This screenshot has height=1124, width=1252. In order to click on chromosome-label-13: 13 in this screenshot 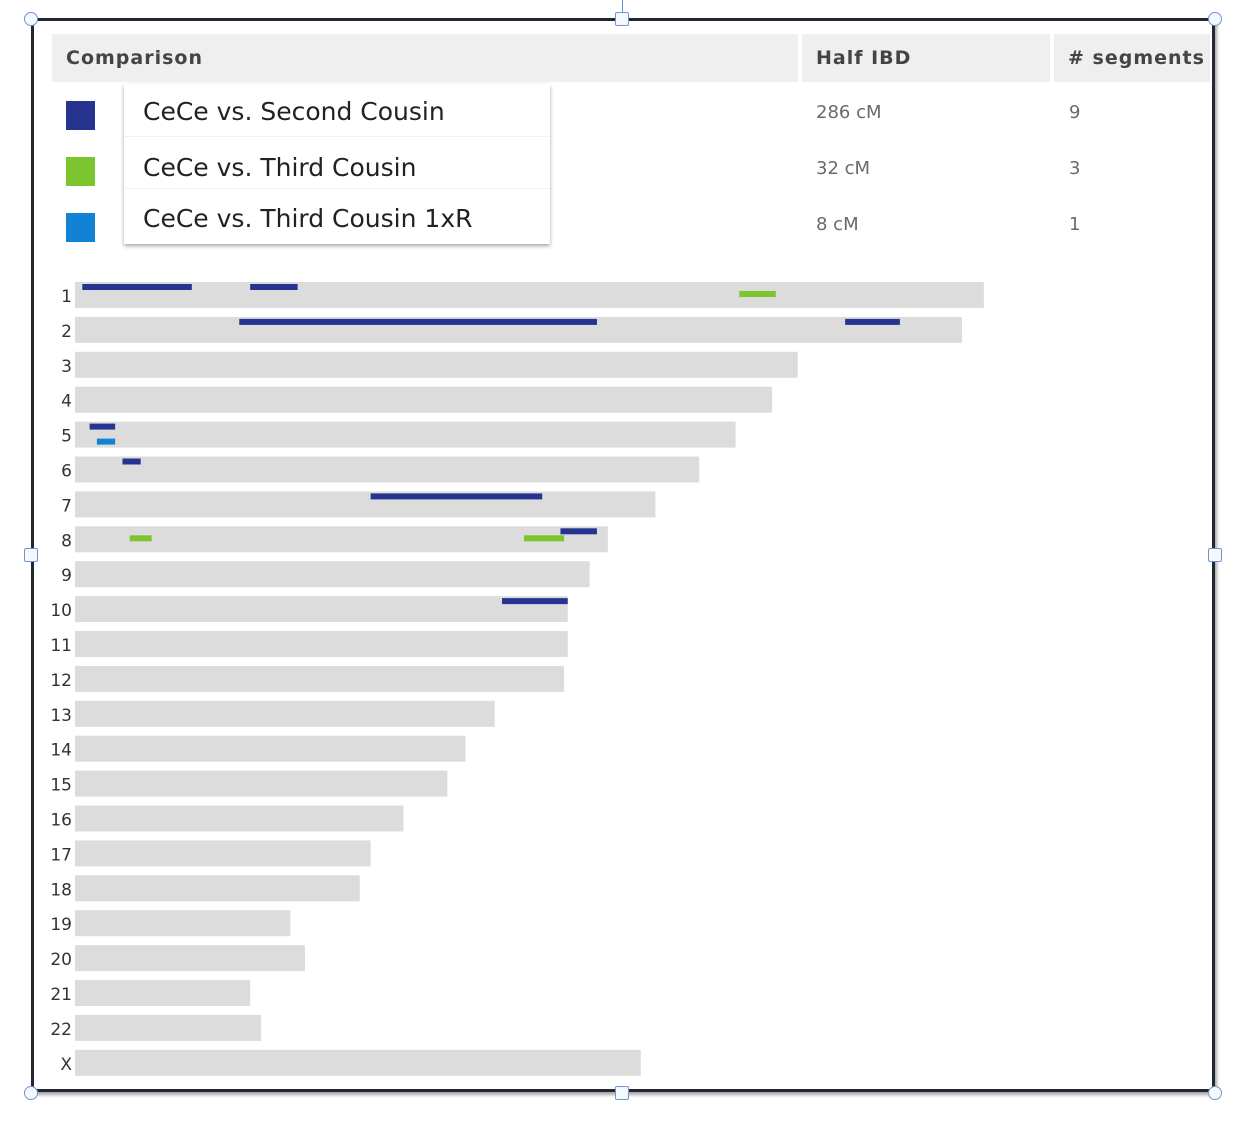, I will do `click(61, 716)`.